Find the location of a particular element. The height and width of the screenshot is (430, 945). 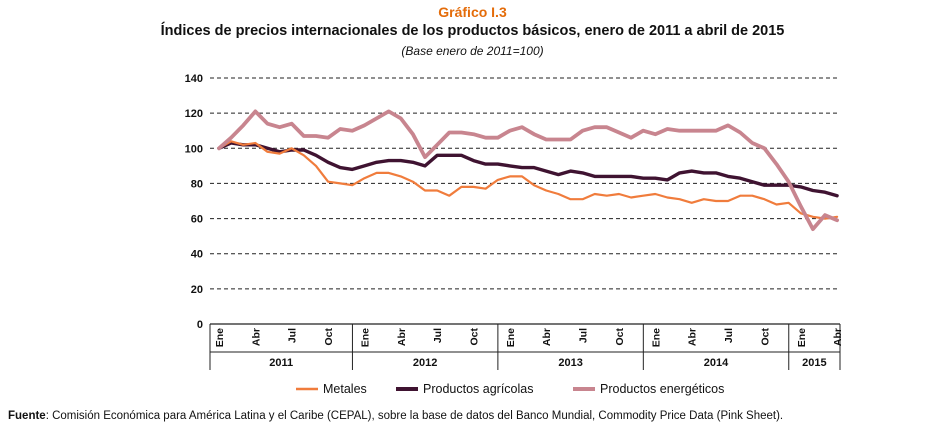

legend-item: Productos energéticos is located at coordinates (648, 389).